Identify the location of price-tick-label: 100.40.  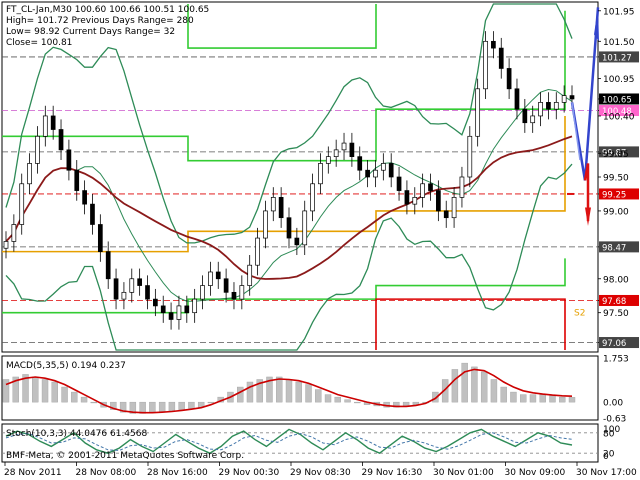
(619, 117).